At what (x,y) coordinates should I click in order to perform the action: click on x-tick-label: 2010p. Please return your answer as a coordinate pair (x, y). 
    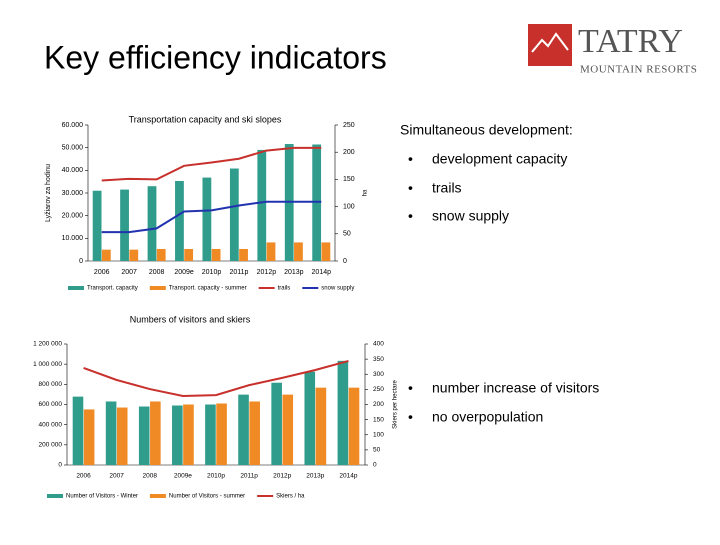
    Looking at the image, I should click on (212, 272).